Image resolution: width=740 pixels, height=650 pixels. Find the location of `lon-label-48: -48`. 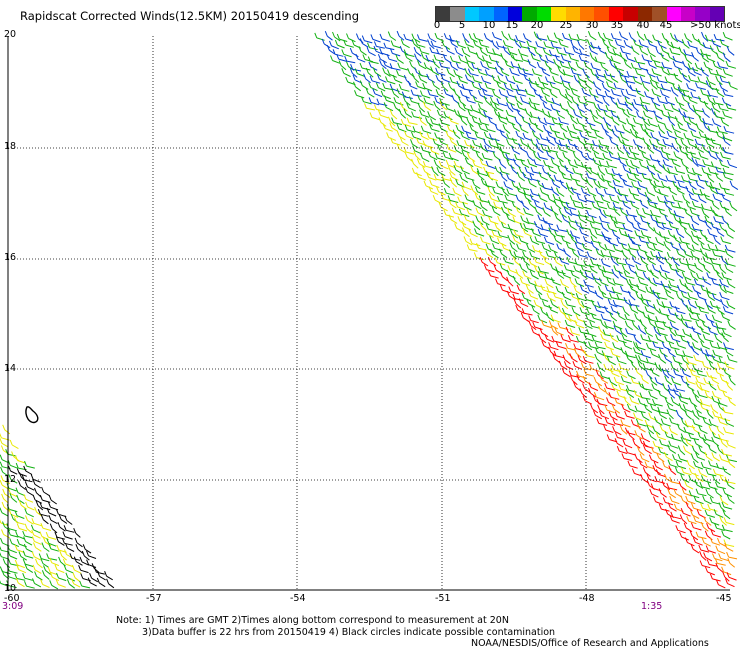

lon-label-48: -48 is located at coordinates (587, 598).